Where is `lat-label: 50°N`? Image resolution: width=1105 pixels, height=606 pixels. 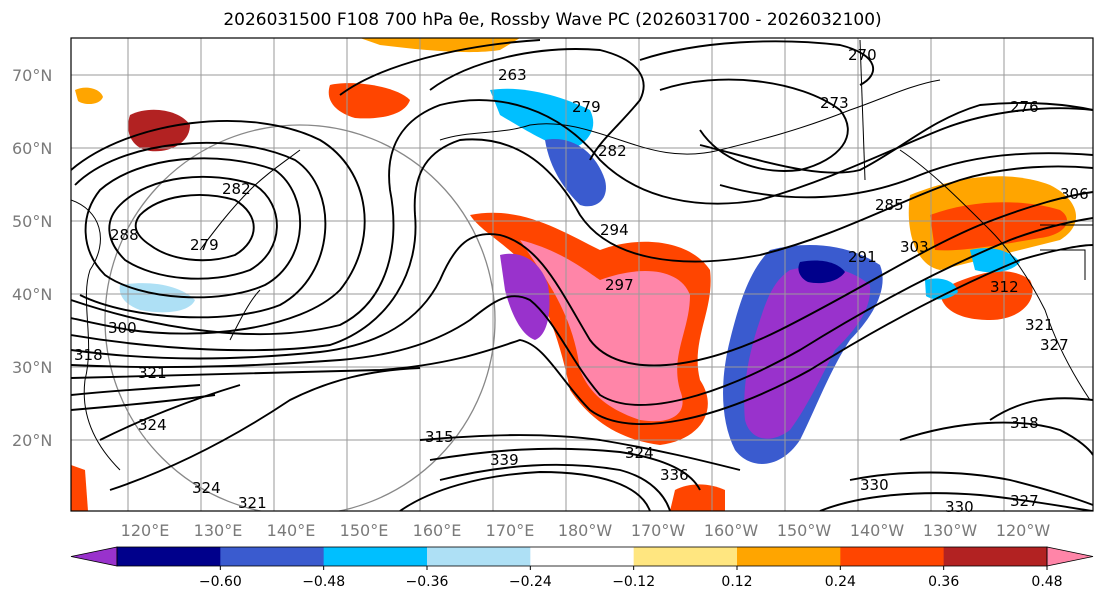 lat-label: 50°N is located at coordinates (32, 221).